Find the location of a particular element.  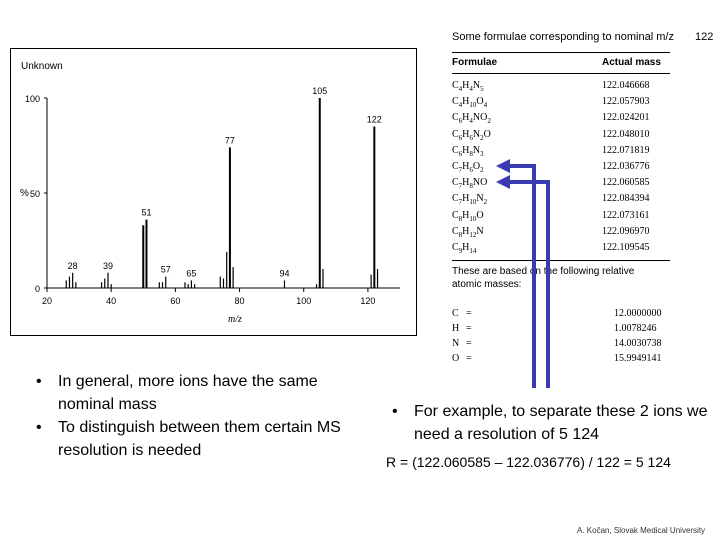

formula-cell: C4H10O4 is located at coordinates (470, 103).